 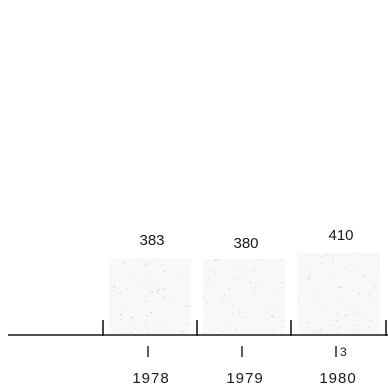 I want to click on bar-texture-1980, so click(x=338, y=294).